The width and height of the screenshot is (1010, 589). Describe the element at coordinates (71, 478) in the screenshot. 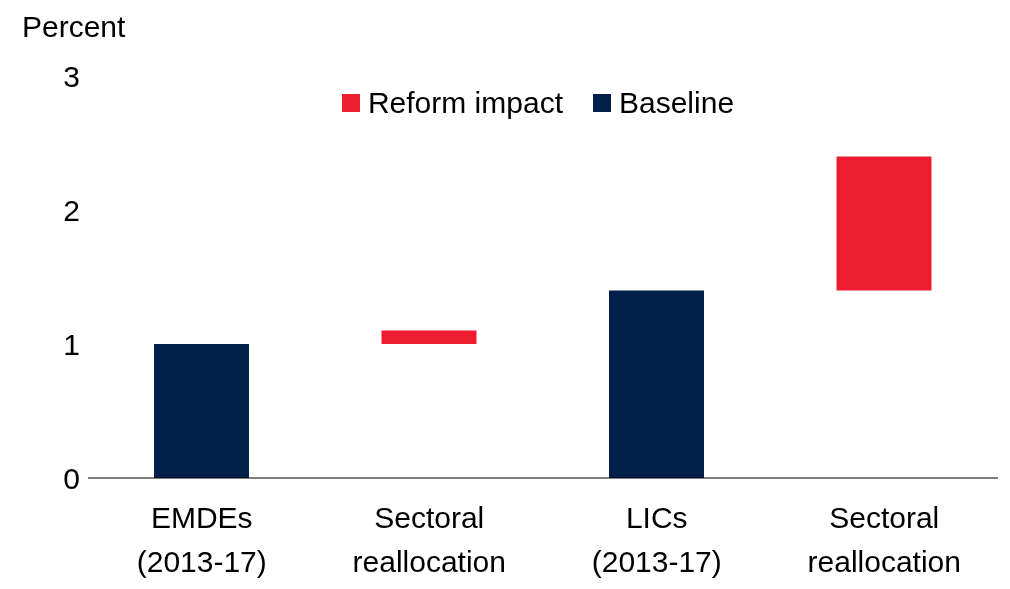

I see `y-tick-label: 0` at that location.